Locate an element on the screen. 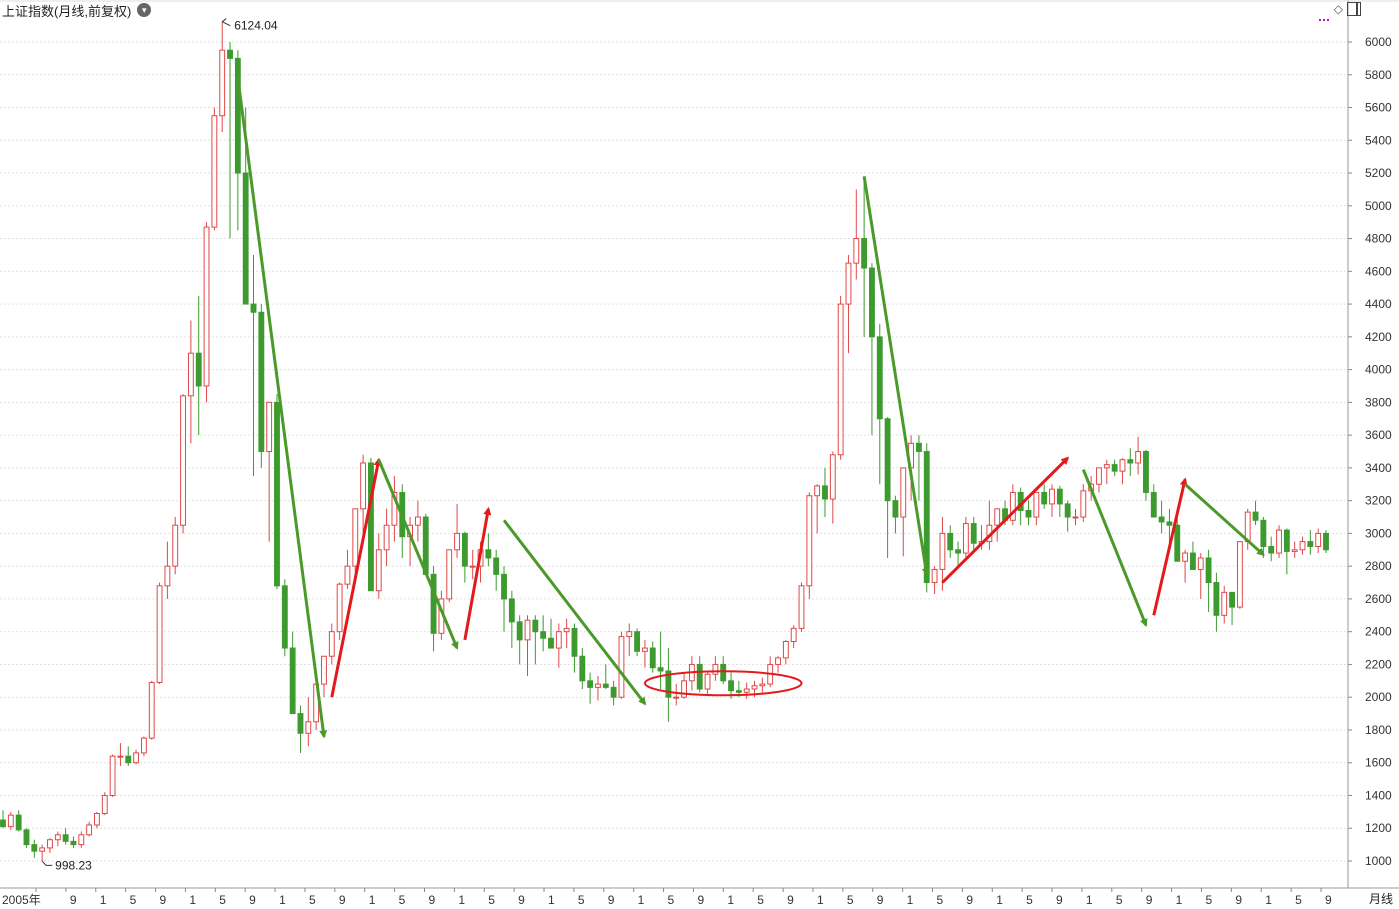 Image resolution: width=1399 pixels, height=909 pixels. y-tick-label: 5200 is located at coordinates (1378, 173).